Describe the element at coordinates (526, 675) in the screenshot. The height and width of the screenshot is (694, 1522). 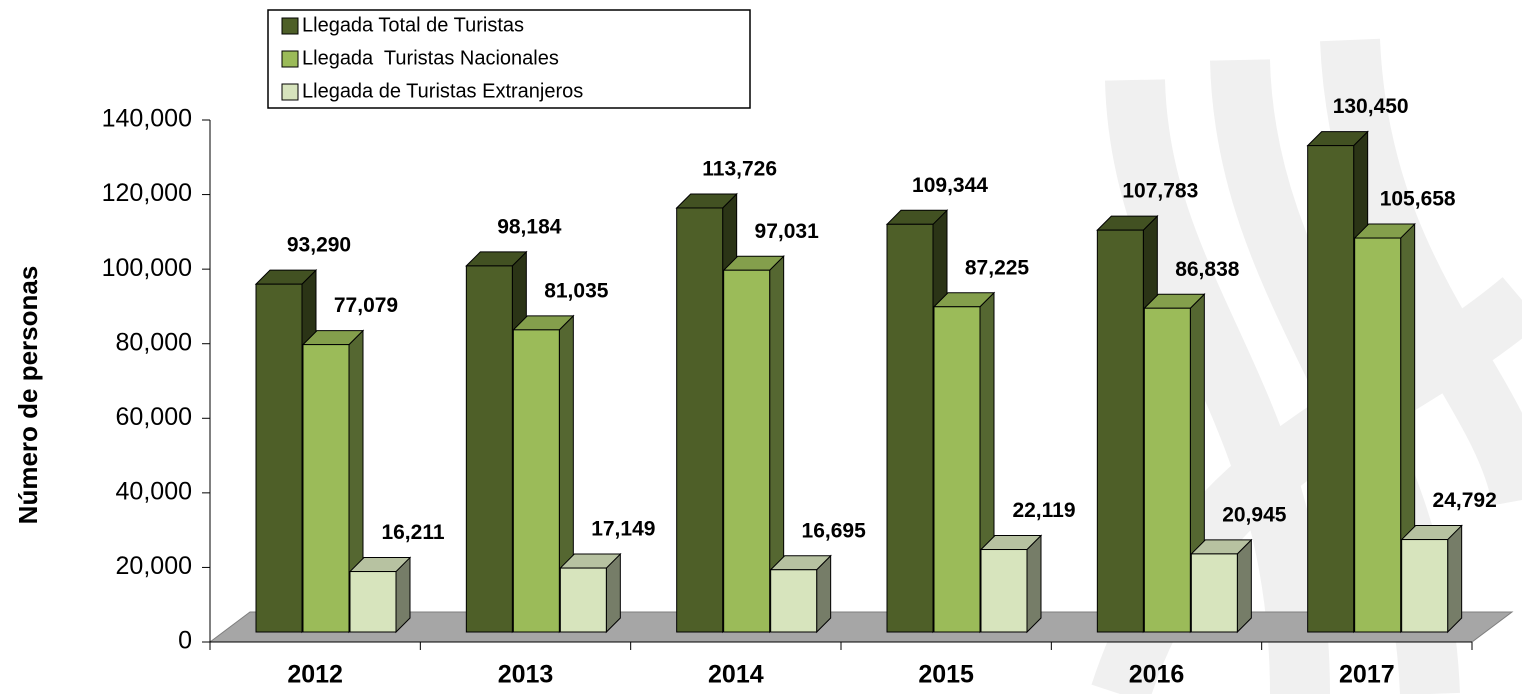
I see `x-tick-label: 2013` at that location.